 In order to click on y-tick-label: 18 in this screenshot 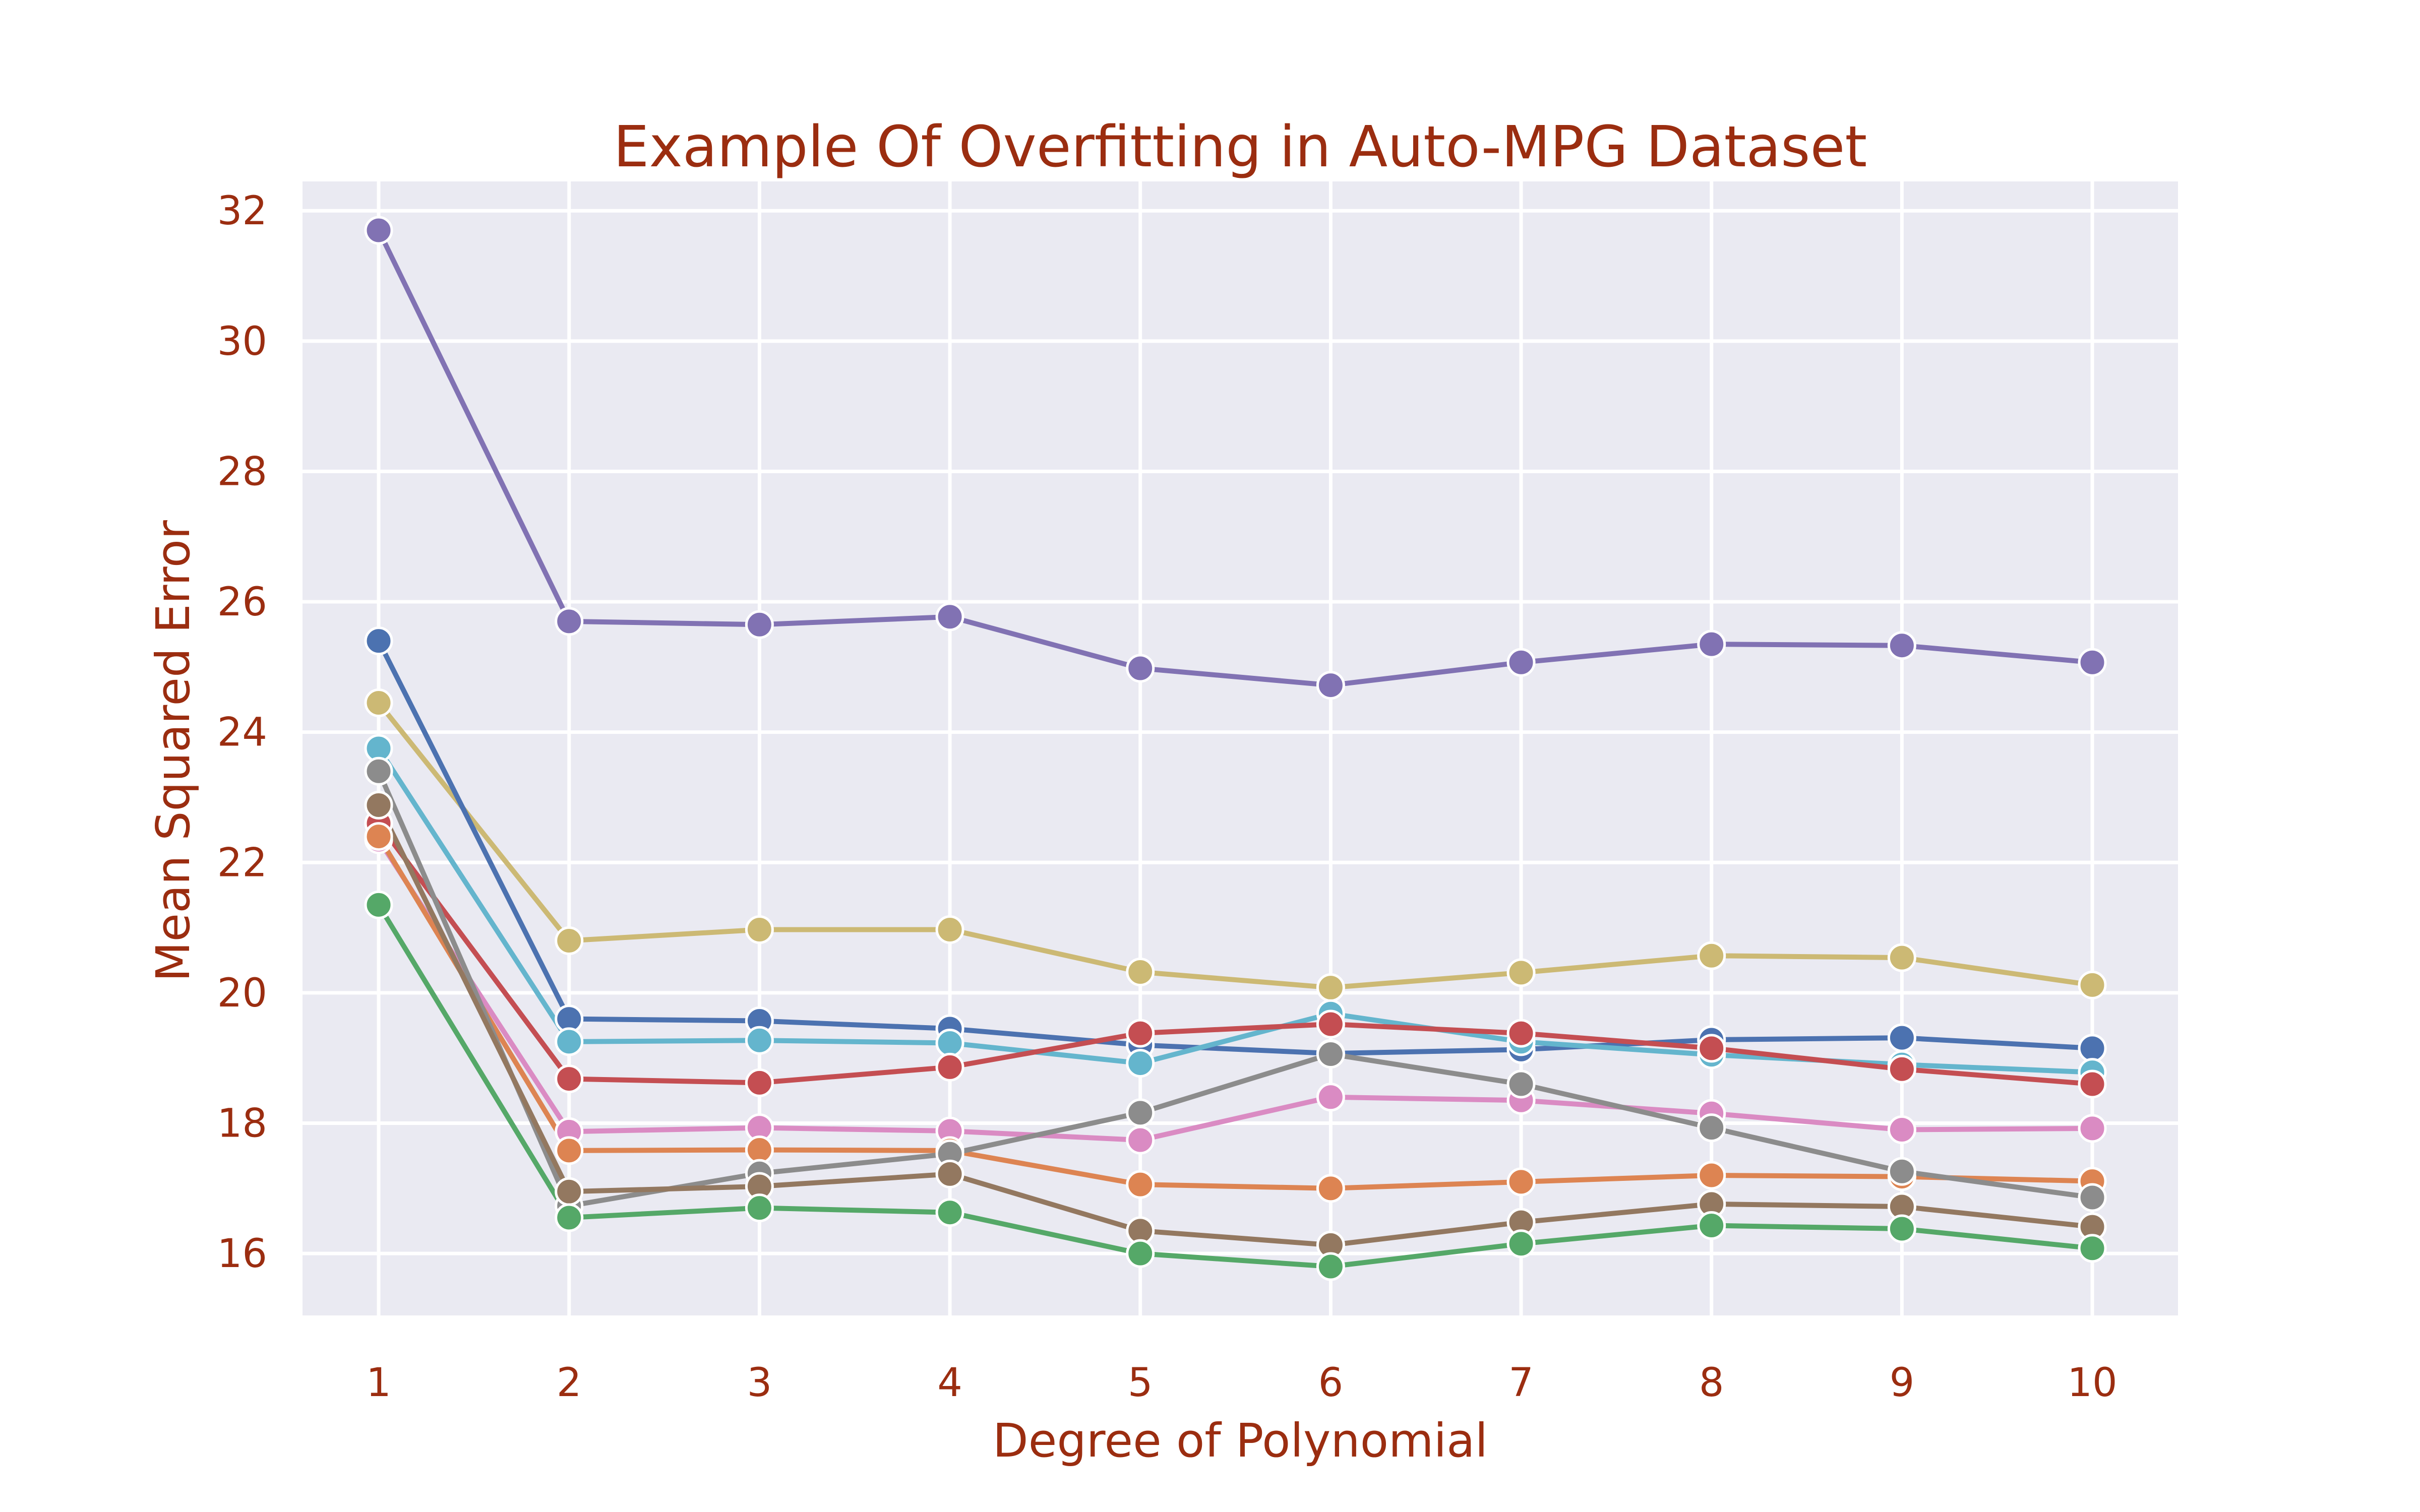, I will do `click(242, 1124)`.